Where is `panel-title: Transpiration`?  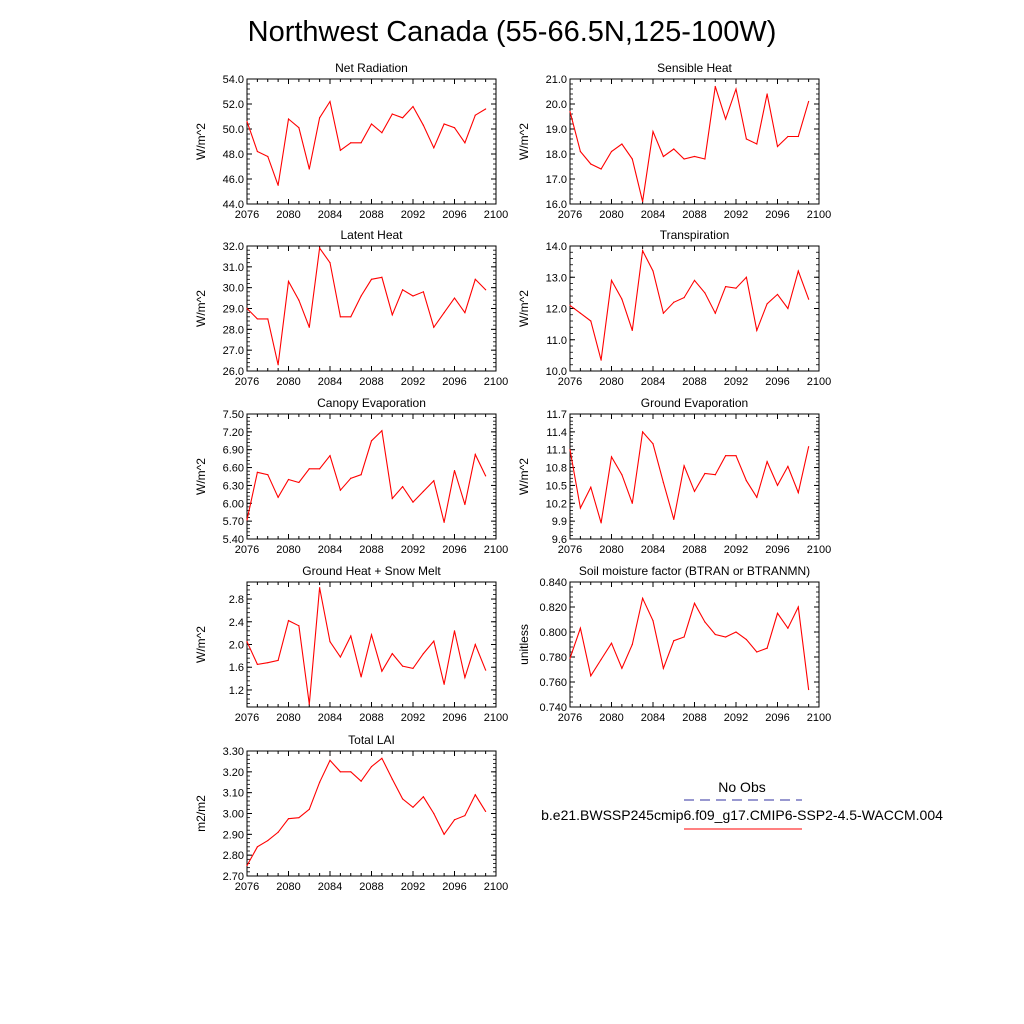
panel-title: Transpiration is located at coordinates (695, 235).